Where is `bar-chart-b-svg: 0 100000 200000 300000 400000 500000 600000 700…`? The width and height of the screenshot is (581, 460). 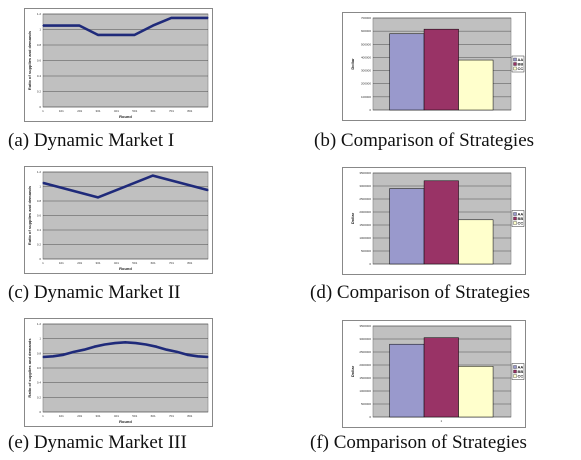 bar-chart-b-svg: 0 100000 200000 300000 400000 500000 600000 700… is located at coordinates (437, 64).